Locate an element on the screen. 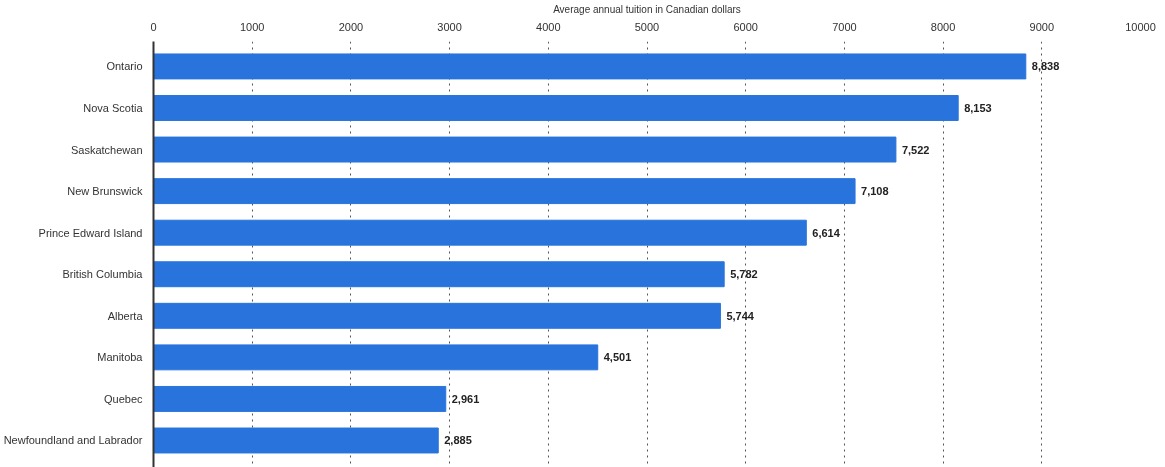 The height and width of the screenshot is (467, 1165). x-tick-label: 7000 is located at coordinates (844, 26).